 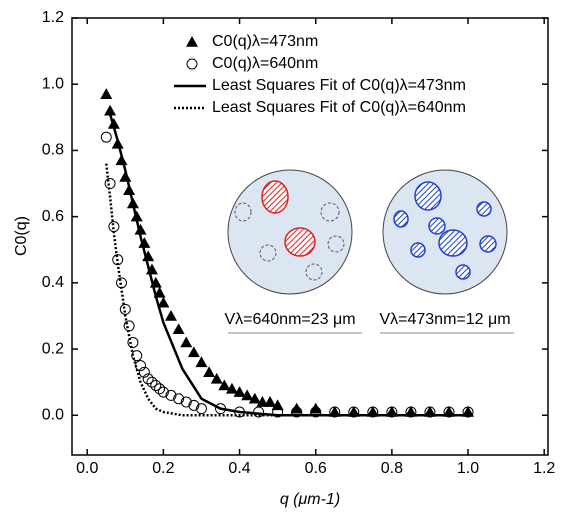 What do you see at coordinates (339, 107) in the screenshot?
I see `legend-label: Least Squares Fit of C0(q)λ=640nm` at bounding box center [339, 107].